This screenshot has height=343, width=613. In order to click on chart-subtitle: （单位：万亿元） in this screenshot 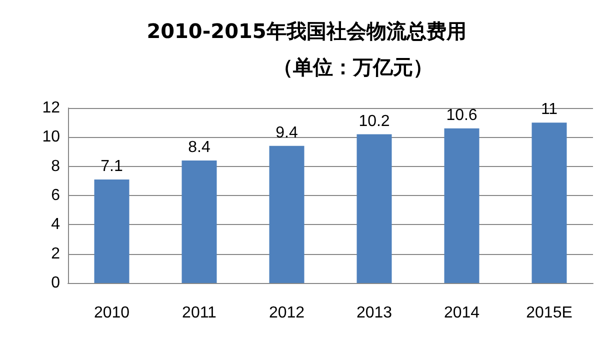, I will do `click(353, 67)`.